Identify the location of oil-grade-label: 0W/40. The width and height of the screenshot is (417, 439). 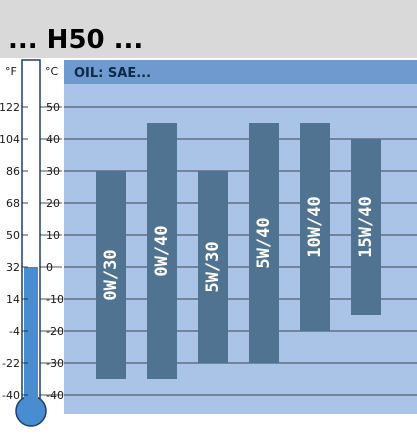
(162, 250).